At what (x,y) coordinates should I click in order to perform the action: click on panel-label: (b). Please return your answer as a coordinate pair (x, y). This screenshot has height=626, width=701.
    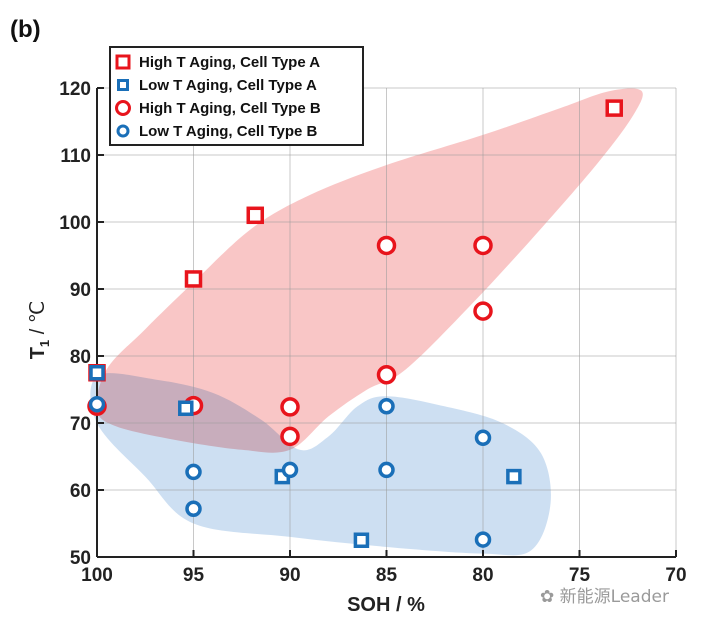
    Looking at the image, I should click on (25, 29).